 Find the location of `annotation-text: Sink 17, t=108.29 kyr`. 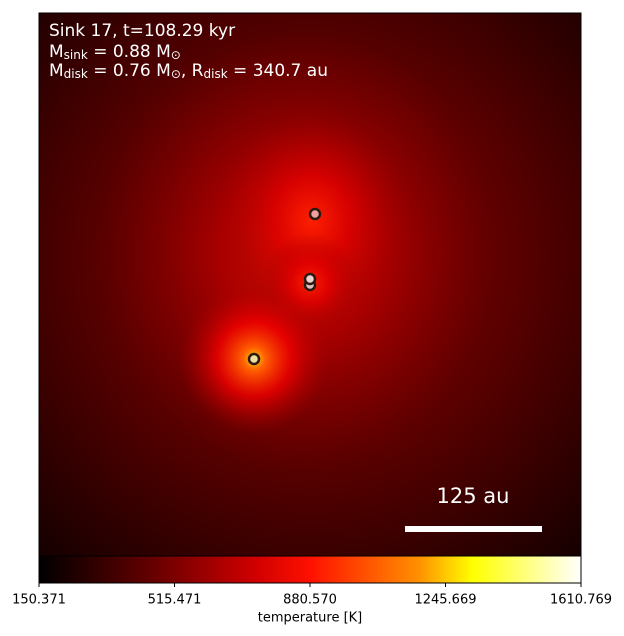

annotation-text: Sink 17, t=108.29 kyr is located at coordinates (142, 31).